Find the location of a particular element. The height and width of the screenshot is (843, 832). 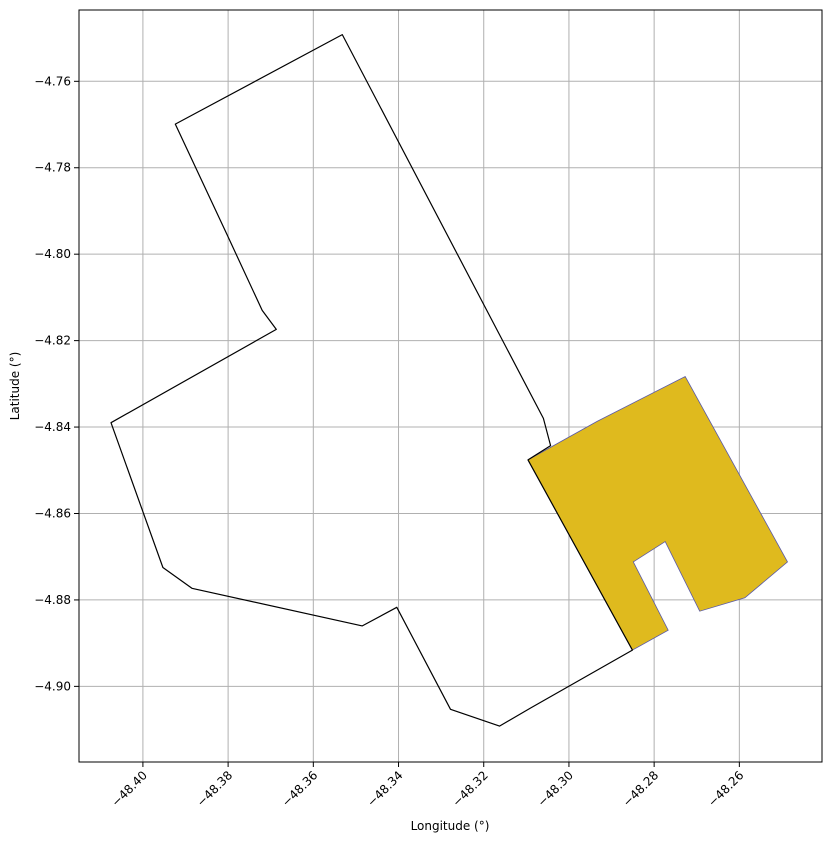

x-tick-label: −48.36 is located at coordinates (299, 788).